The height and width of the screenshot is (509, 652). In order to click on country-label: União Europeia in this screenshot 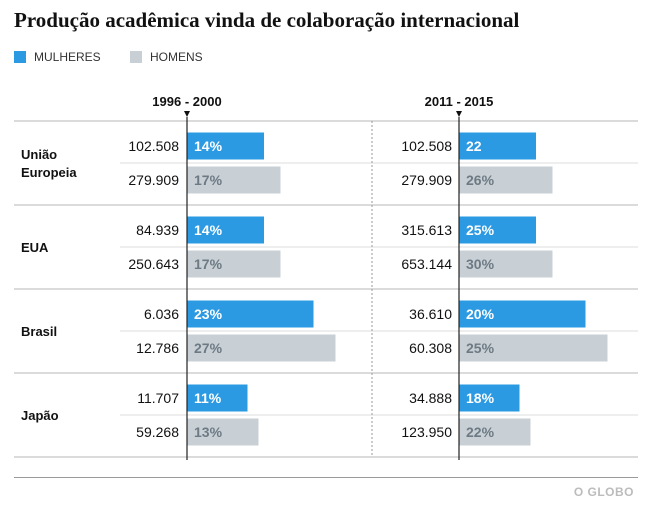, I will do `click(49, 163)`.